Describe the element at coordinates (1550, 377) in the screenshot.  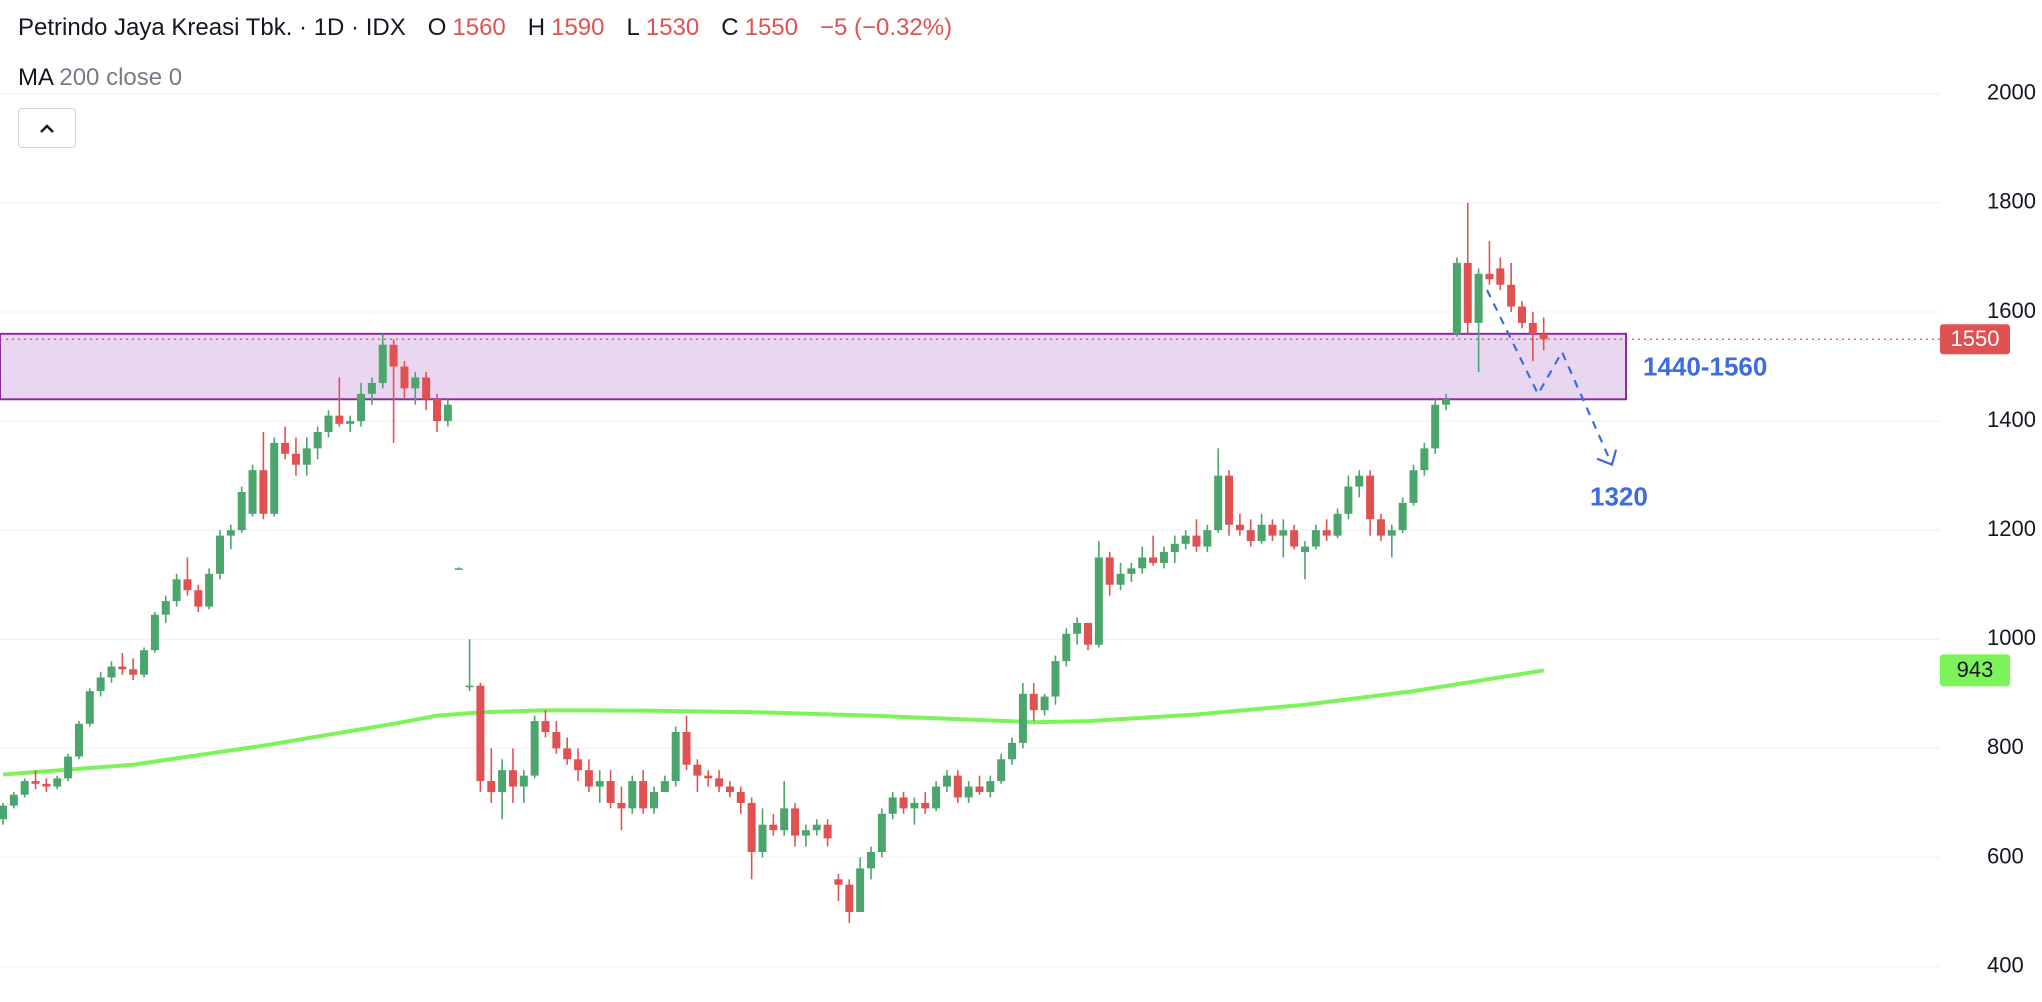
I see `projection-arrow` at that location.